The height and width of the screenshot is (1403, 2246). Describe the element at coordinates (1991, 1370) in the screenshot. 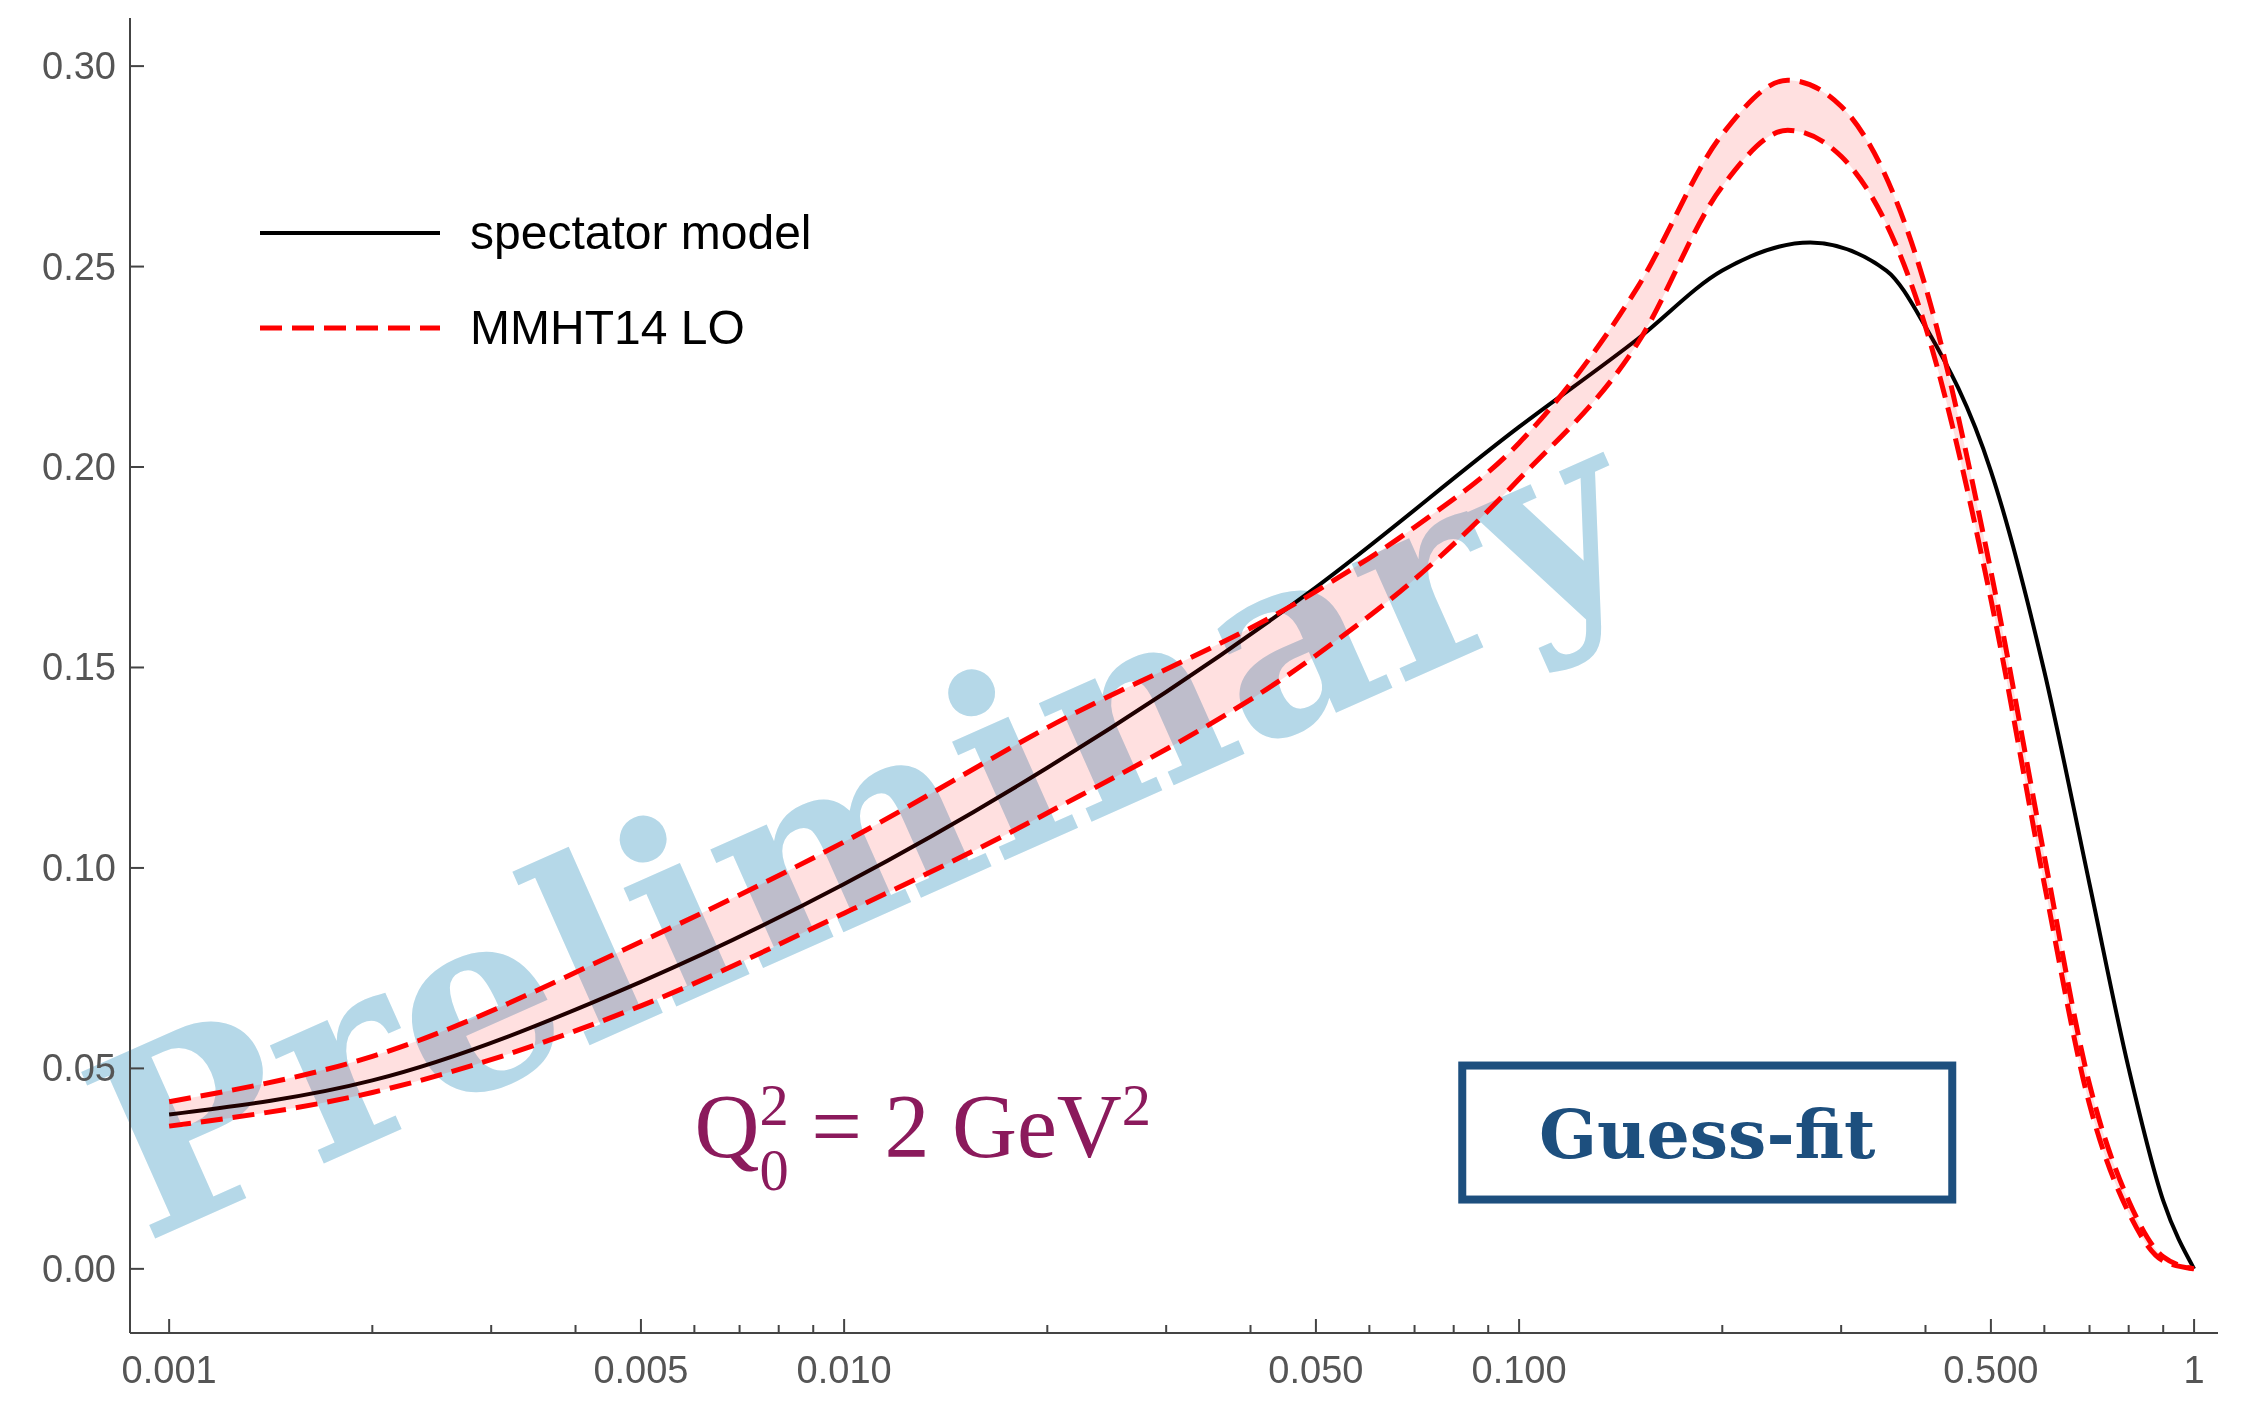

I see `x-tick-label: 0.500` at that location.